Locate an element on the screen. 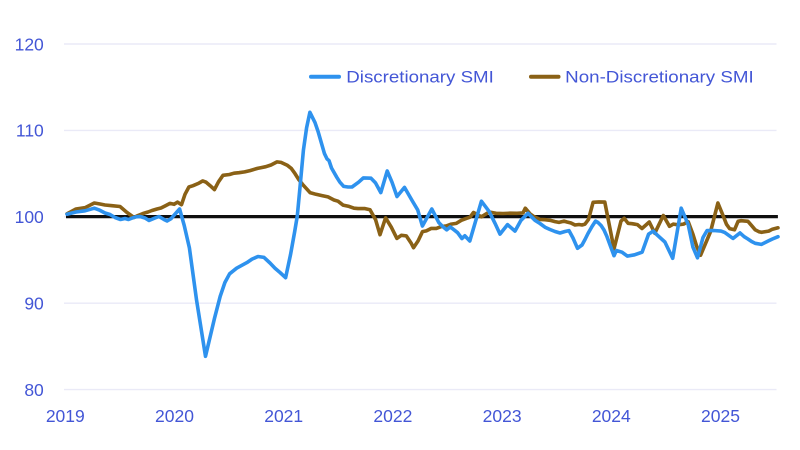 This screenshot has height=450, width=800. svg-text: 120 is located at coordinates (29, 44).